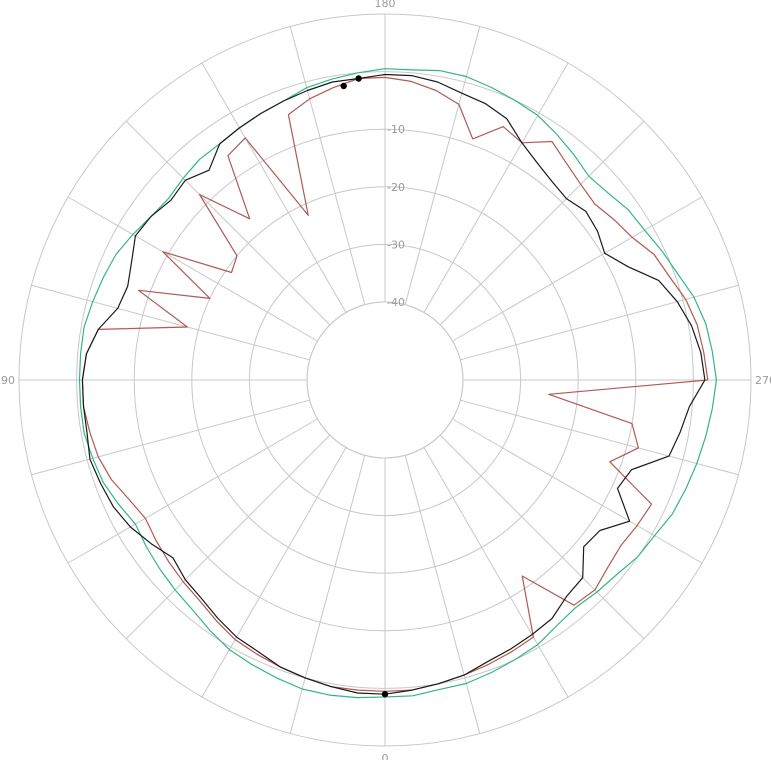 The height and width of the screenshot is (760, 771). What do you see at coordinates (396, 244) in the screenshot?
I see `radial-tick-label: -30` at bounding box center [396, 244].